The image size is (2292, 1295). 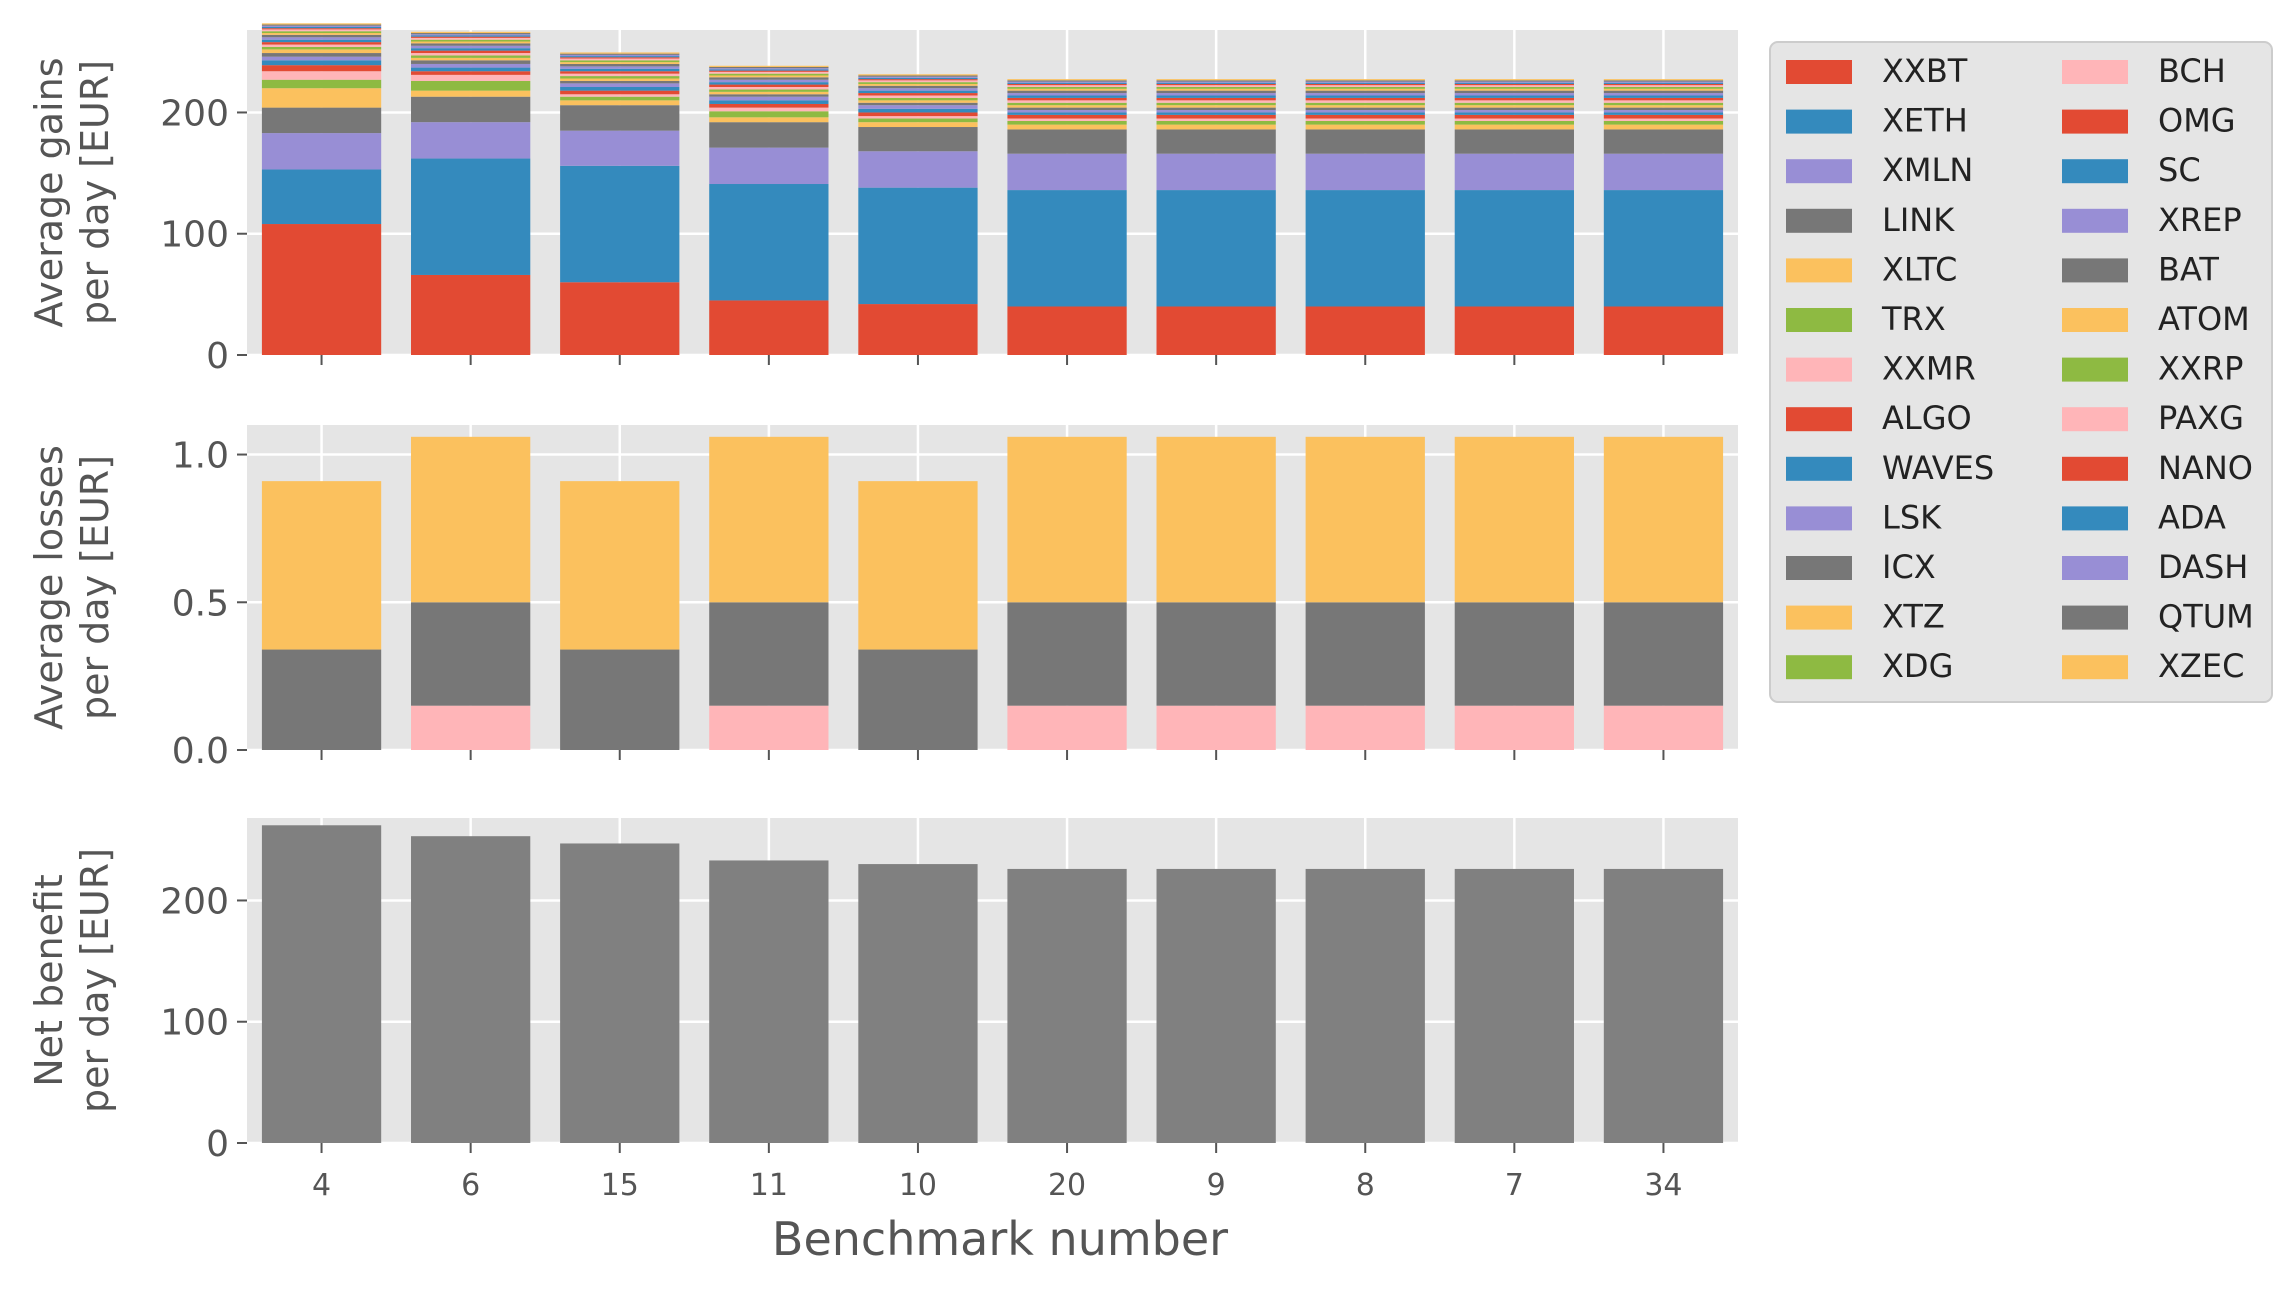 I want to click on legend-label-xeth: XETH, so click(x=1925, y=121).